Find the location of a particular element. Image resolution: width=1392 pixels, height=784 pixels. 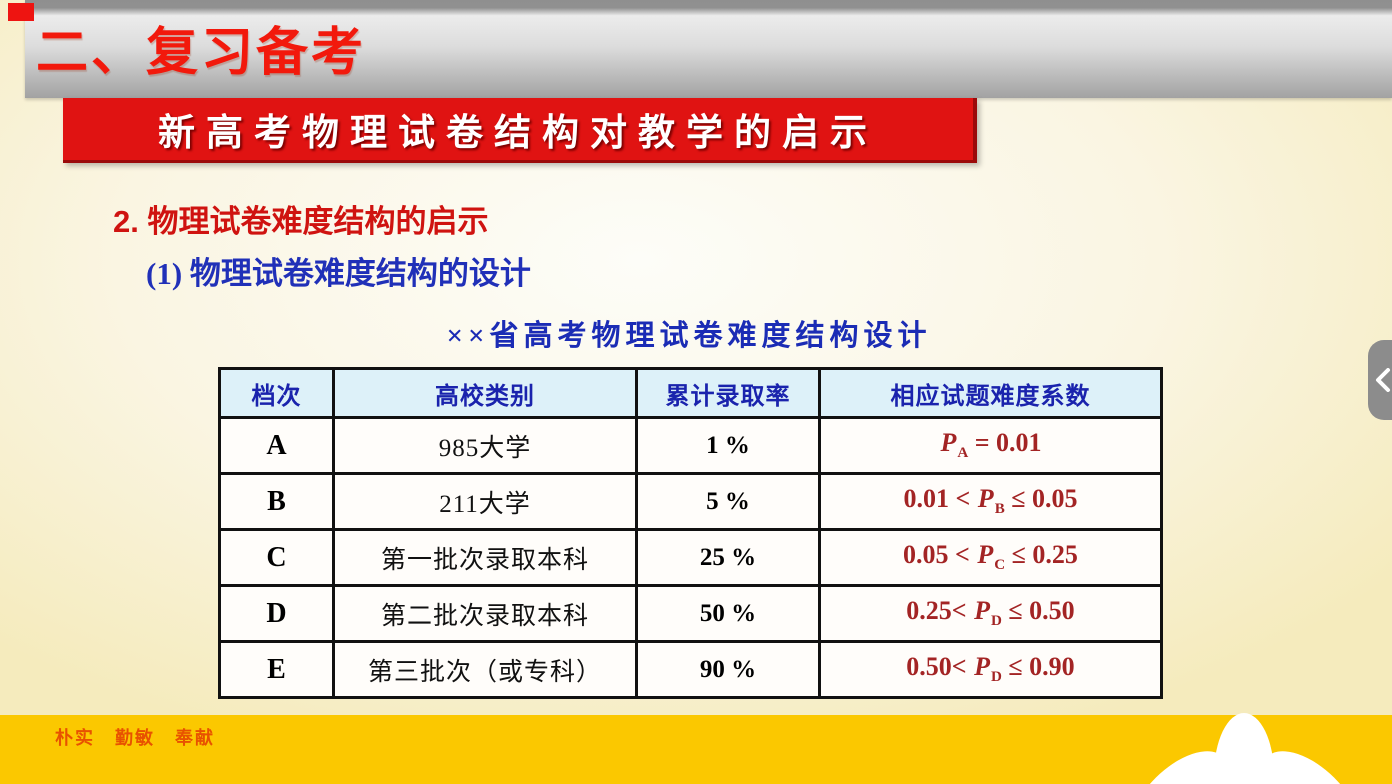

cell-diff: 0.25< PD ≤ 0.50 is located at coordinates (990, 613).